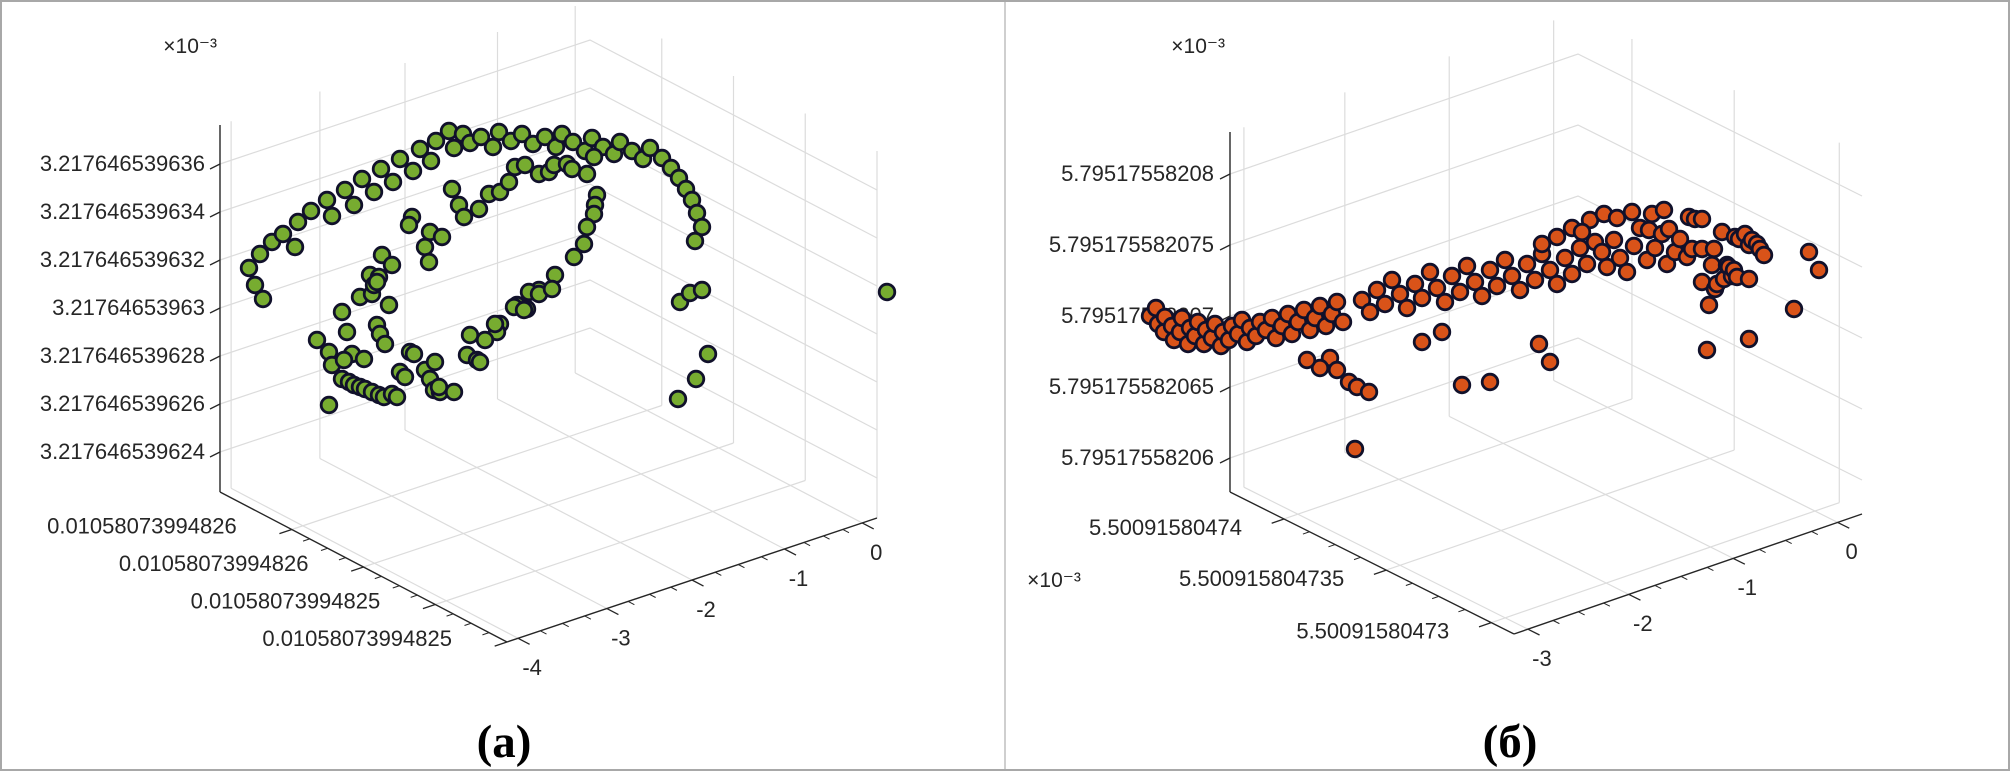 This screenshot has height=771, width=2010. Describe the element at coordinates (876, 552) in the screenshot. I see `y-tick-label: 0` at that location.